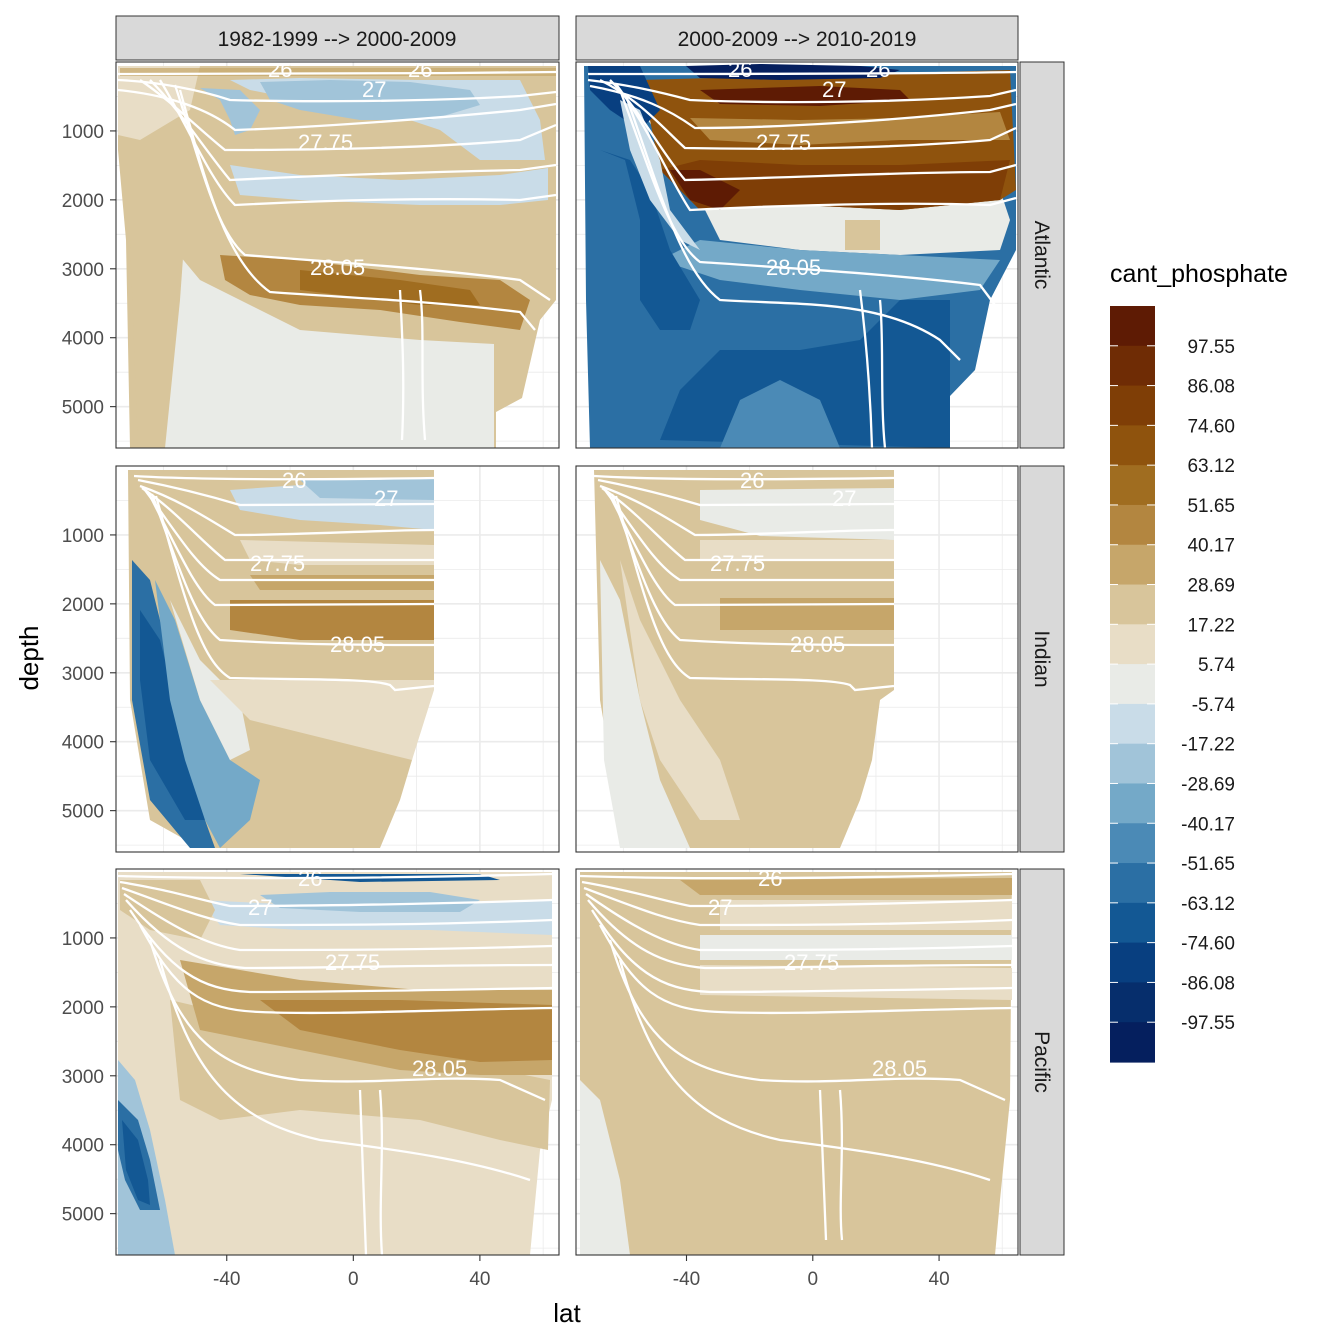 The image size is (1344, 1344). I want to click on row-strip-pacific-label: Pacific, so click(1041, 1062).